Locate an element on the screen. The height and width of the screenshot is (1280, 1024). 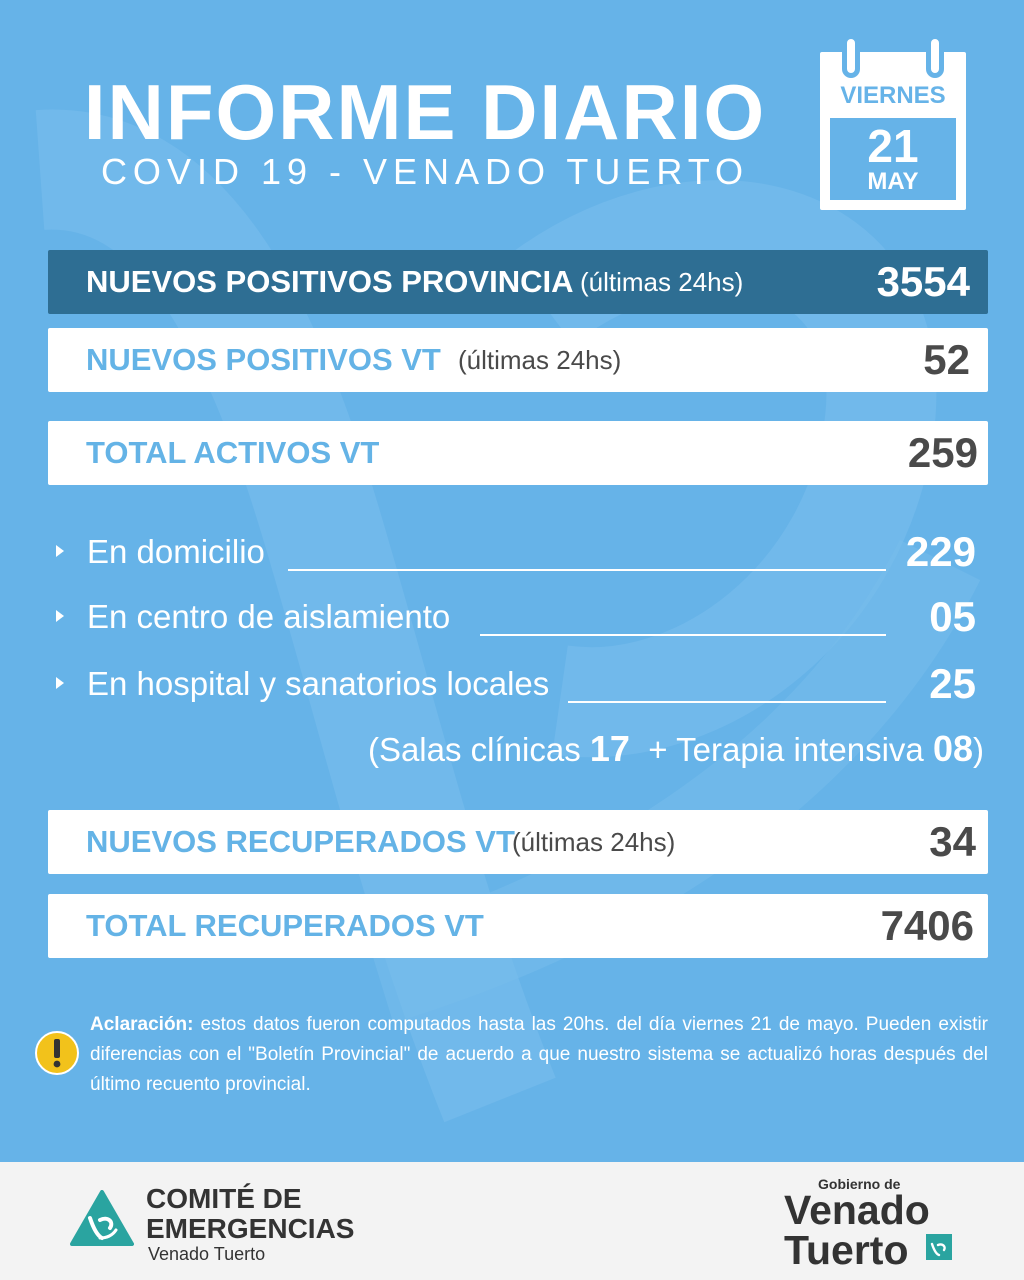
comite-name-line1: COMITÉ DE is located at coordinates (224, 1198).